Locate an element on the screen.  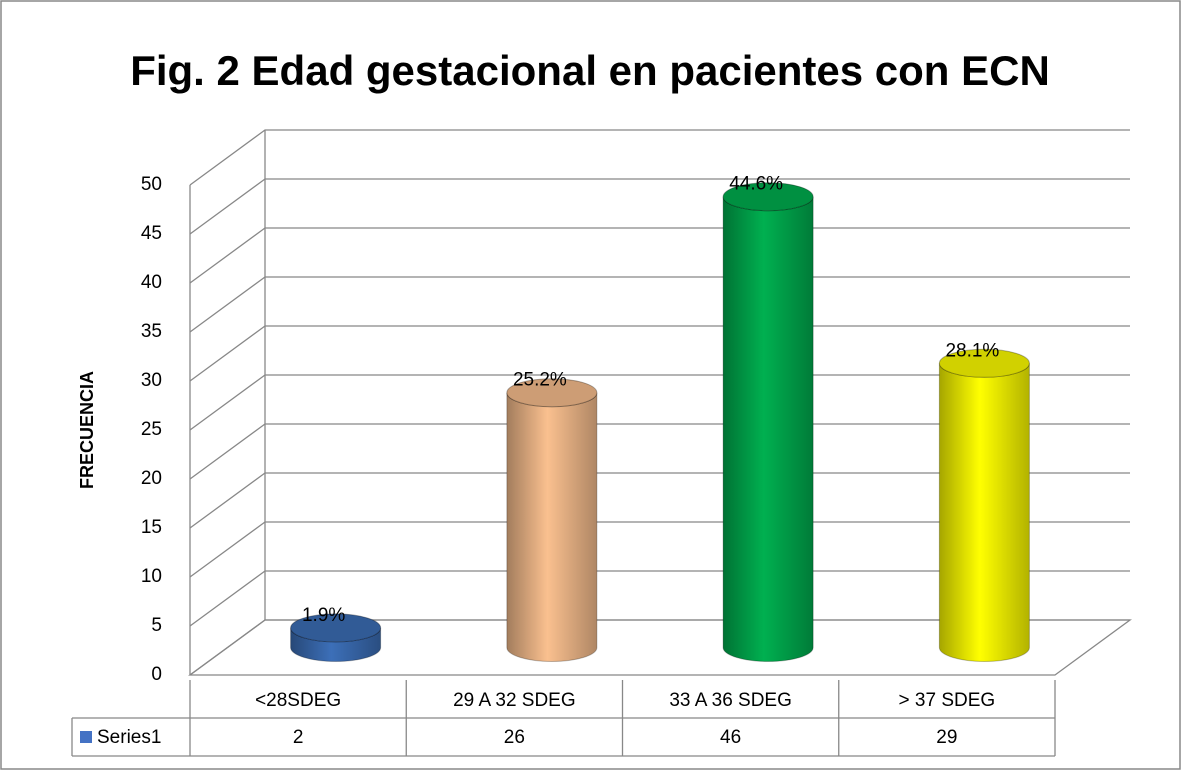
y-tick-label: 5 is located at coordinates (156, 625).